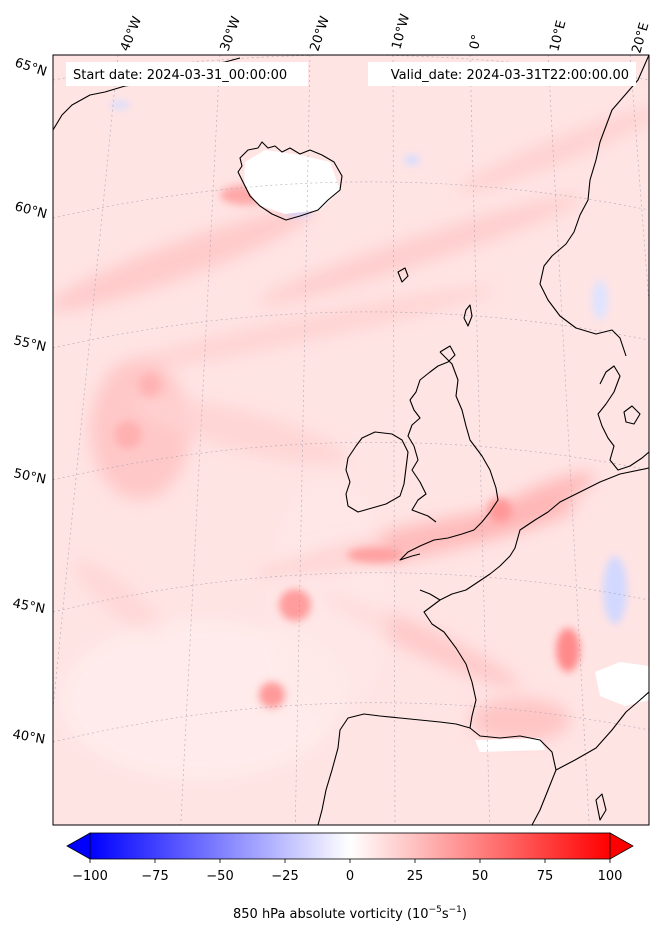  I want to click on colorbar-tick-label: 25, so click(415, 876).